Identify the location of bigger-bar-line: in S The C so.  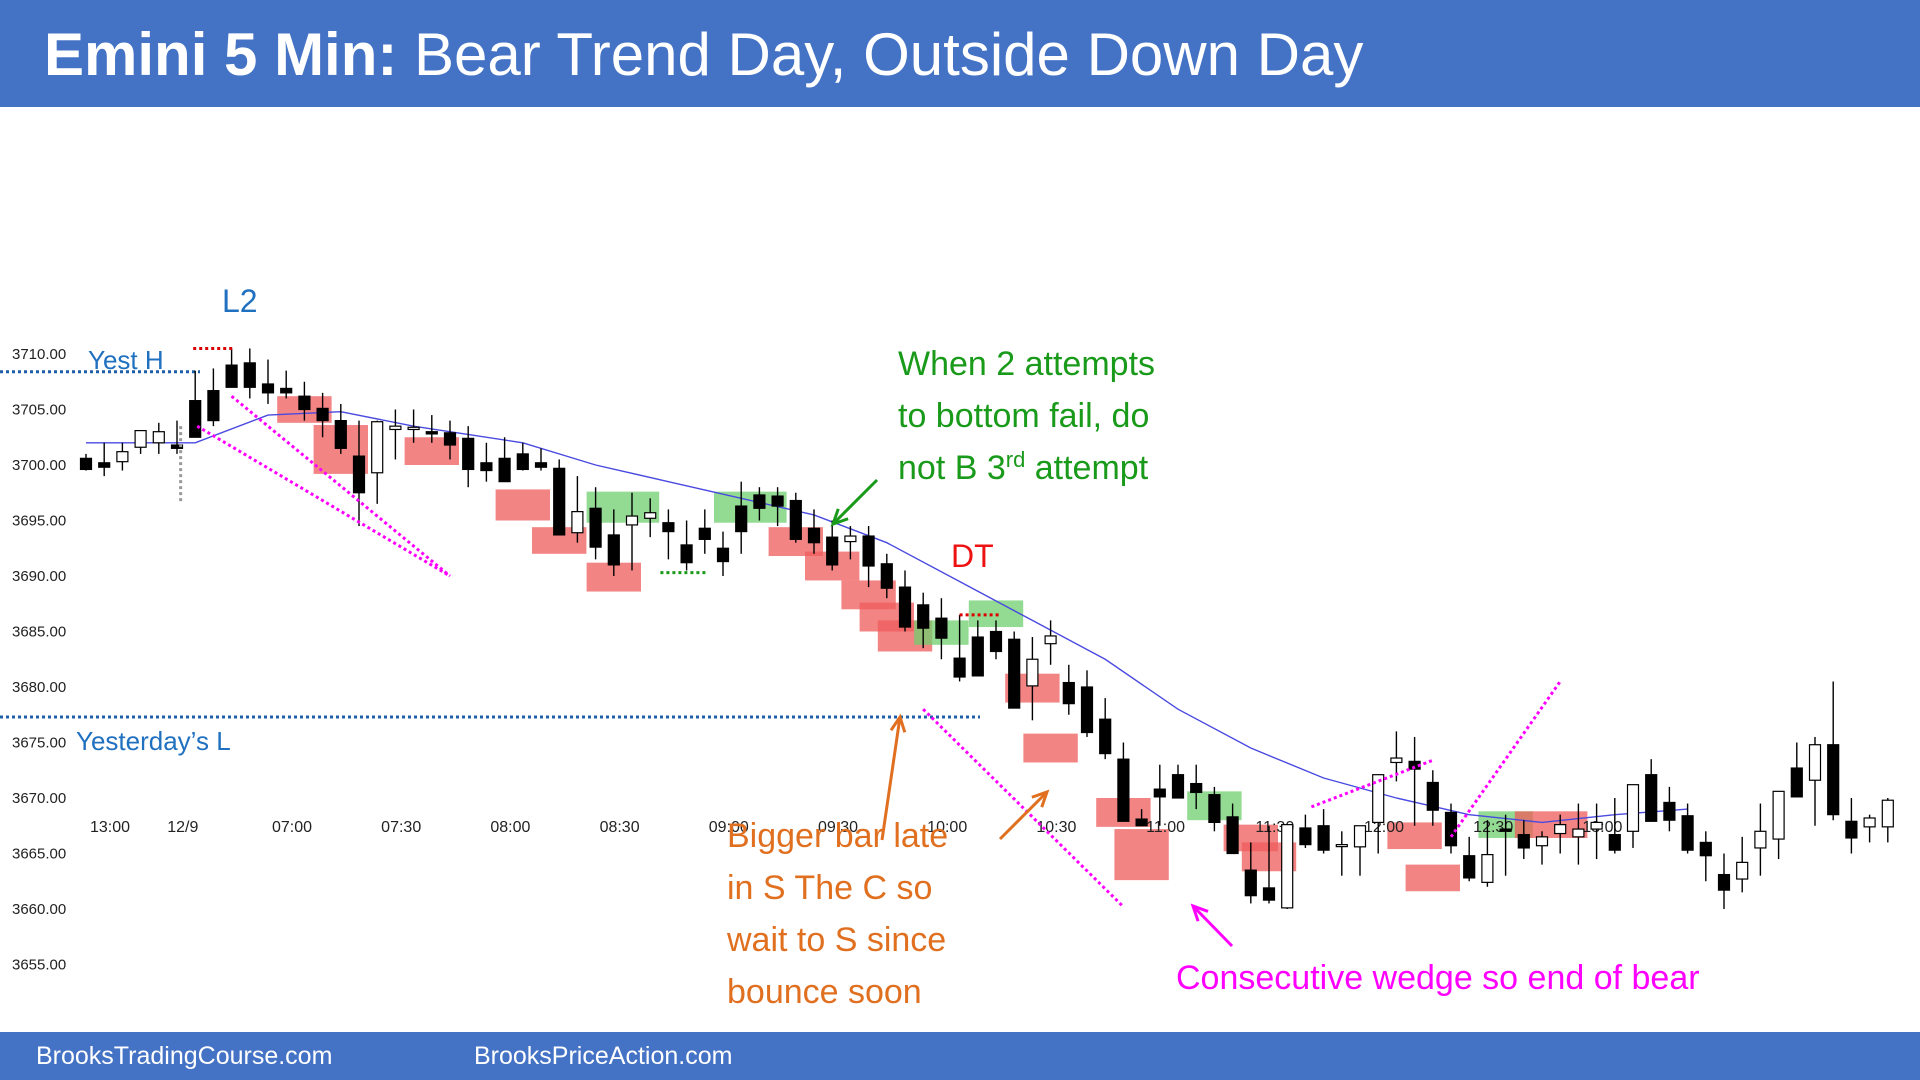
(829, 888).